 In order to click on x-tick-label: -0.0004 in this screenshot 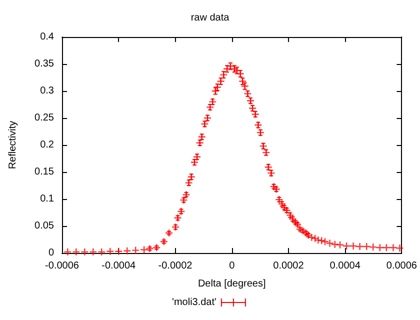, I will do `click(119, 266)`.